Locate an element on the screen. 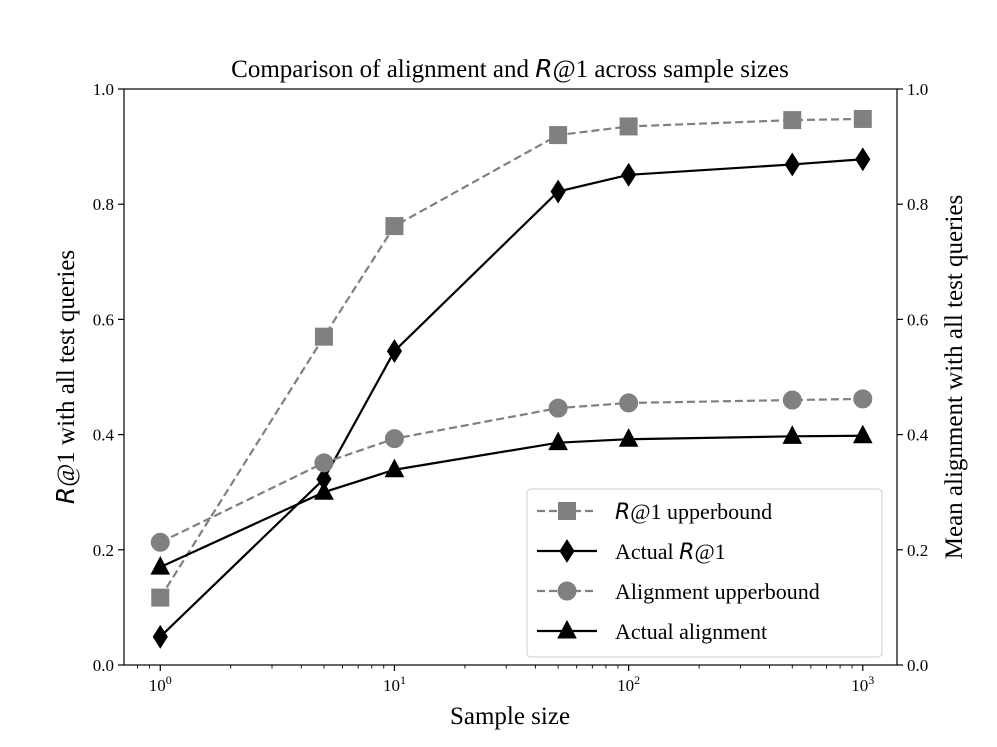  legend-marker-triangle is located at coordinates (567, 629).